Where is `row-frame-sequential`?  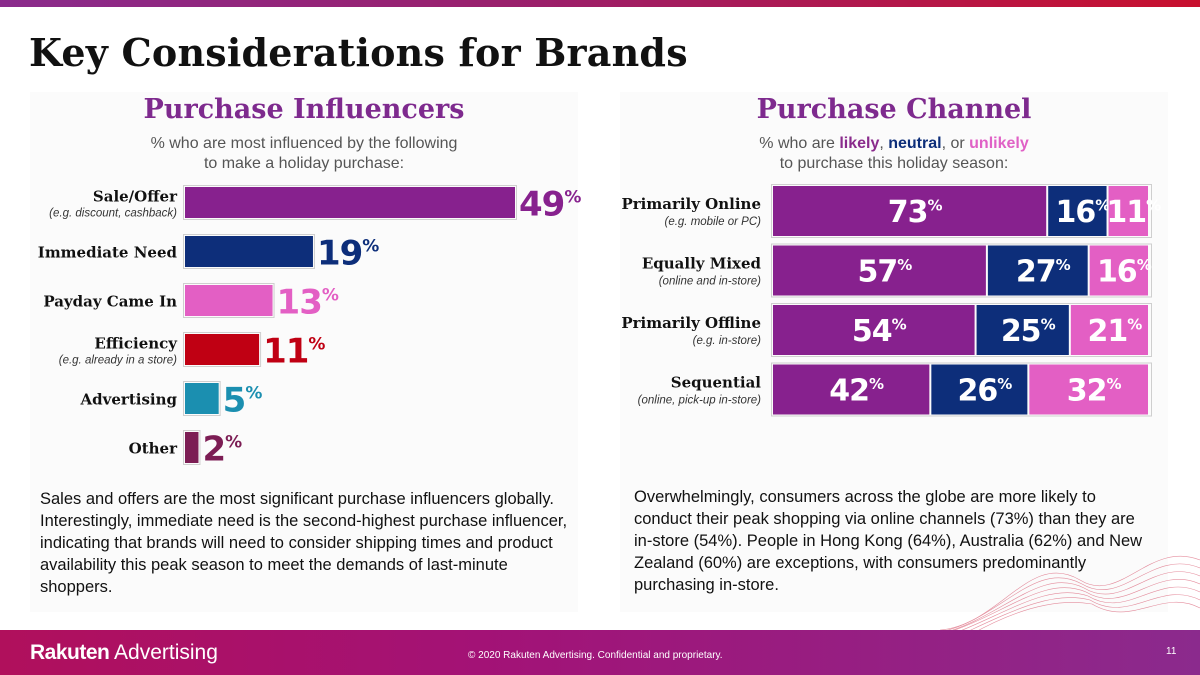
row-frame-sequential is located at coordinates (961, 389).